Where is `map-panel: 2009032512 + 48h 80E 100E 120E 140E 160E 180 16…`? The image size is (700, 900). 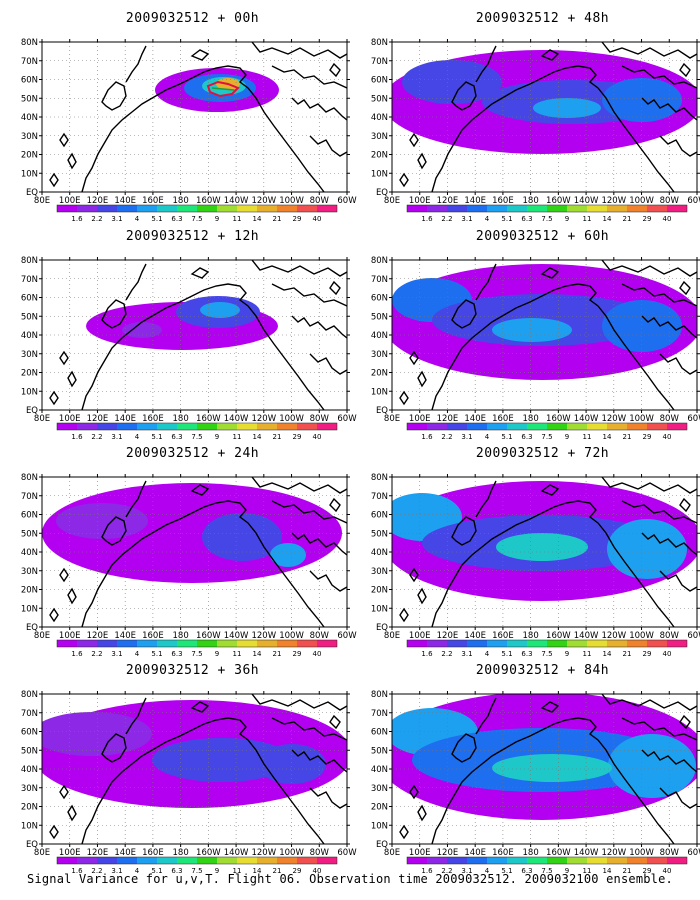
map-panel: 2009032512 + 48h 80E 100E 120E 140E 160E 180 16… is located at coordinates (535, 132).